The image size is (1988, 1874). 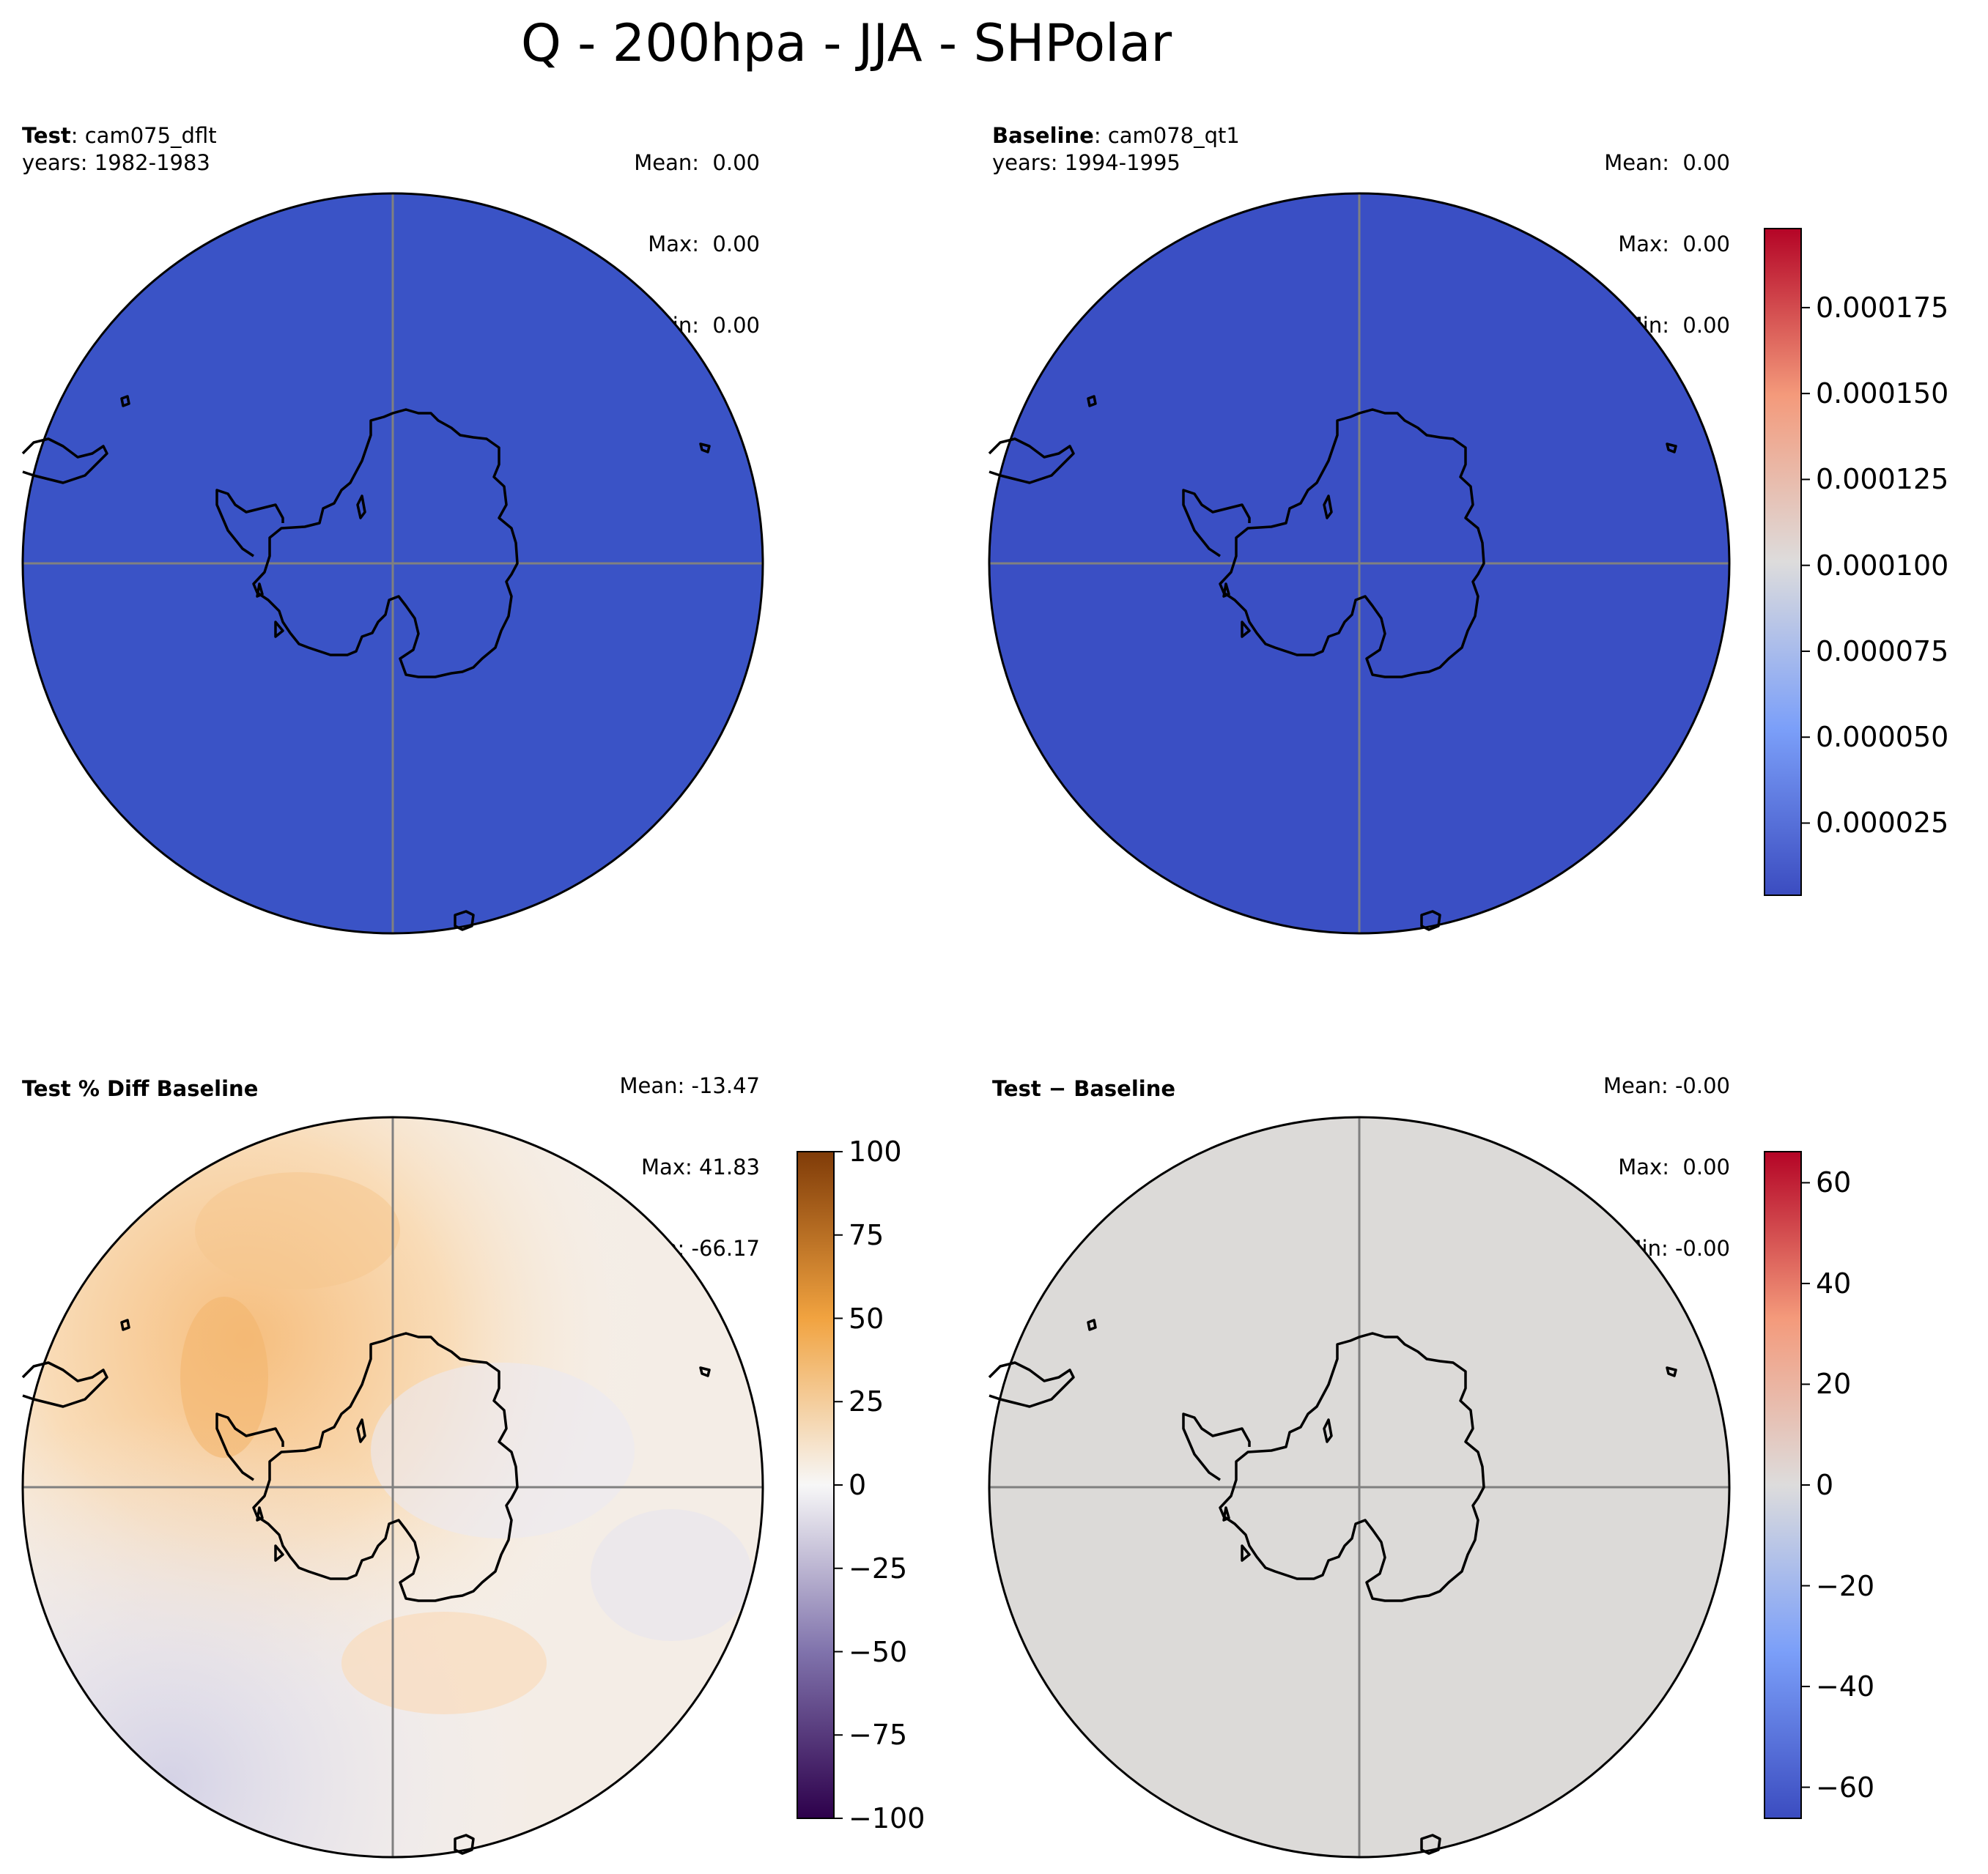 What do you see at coordinates (1805, 565) in the screenshot?
I see `colorbar-top-ticks` at bounding box center [1805, 565].